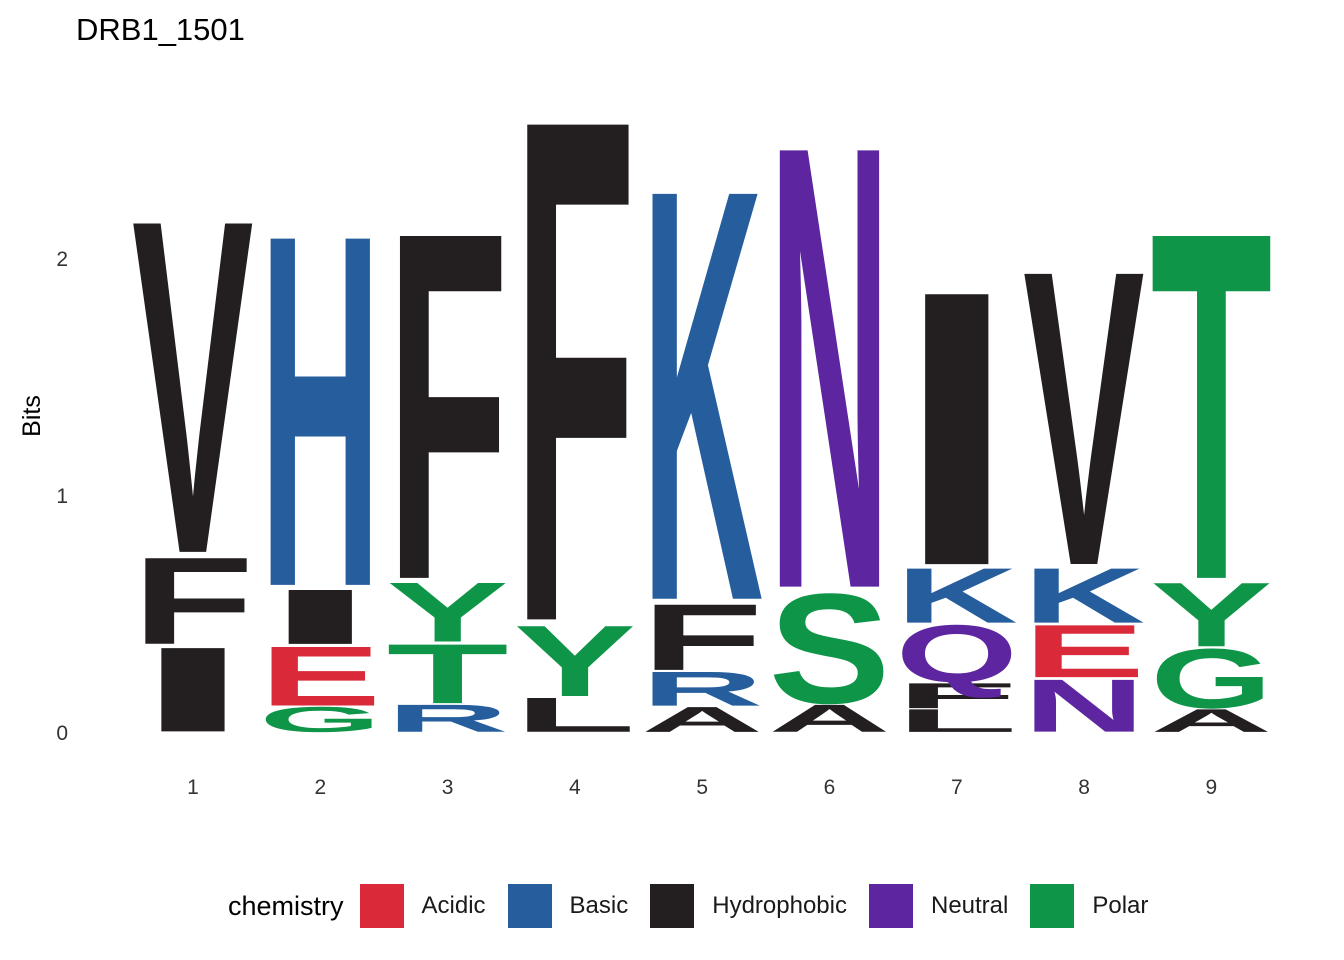 The image size is (1344, 960). I want to click on y-tick-label: 2, so click(62, 259).